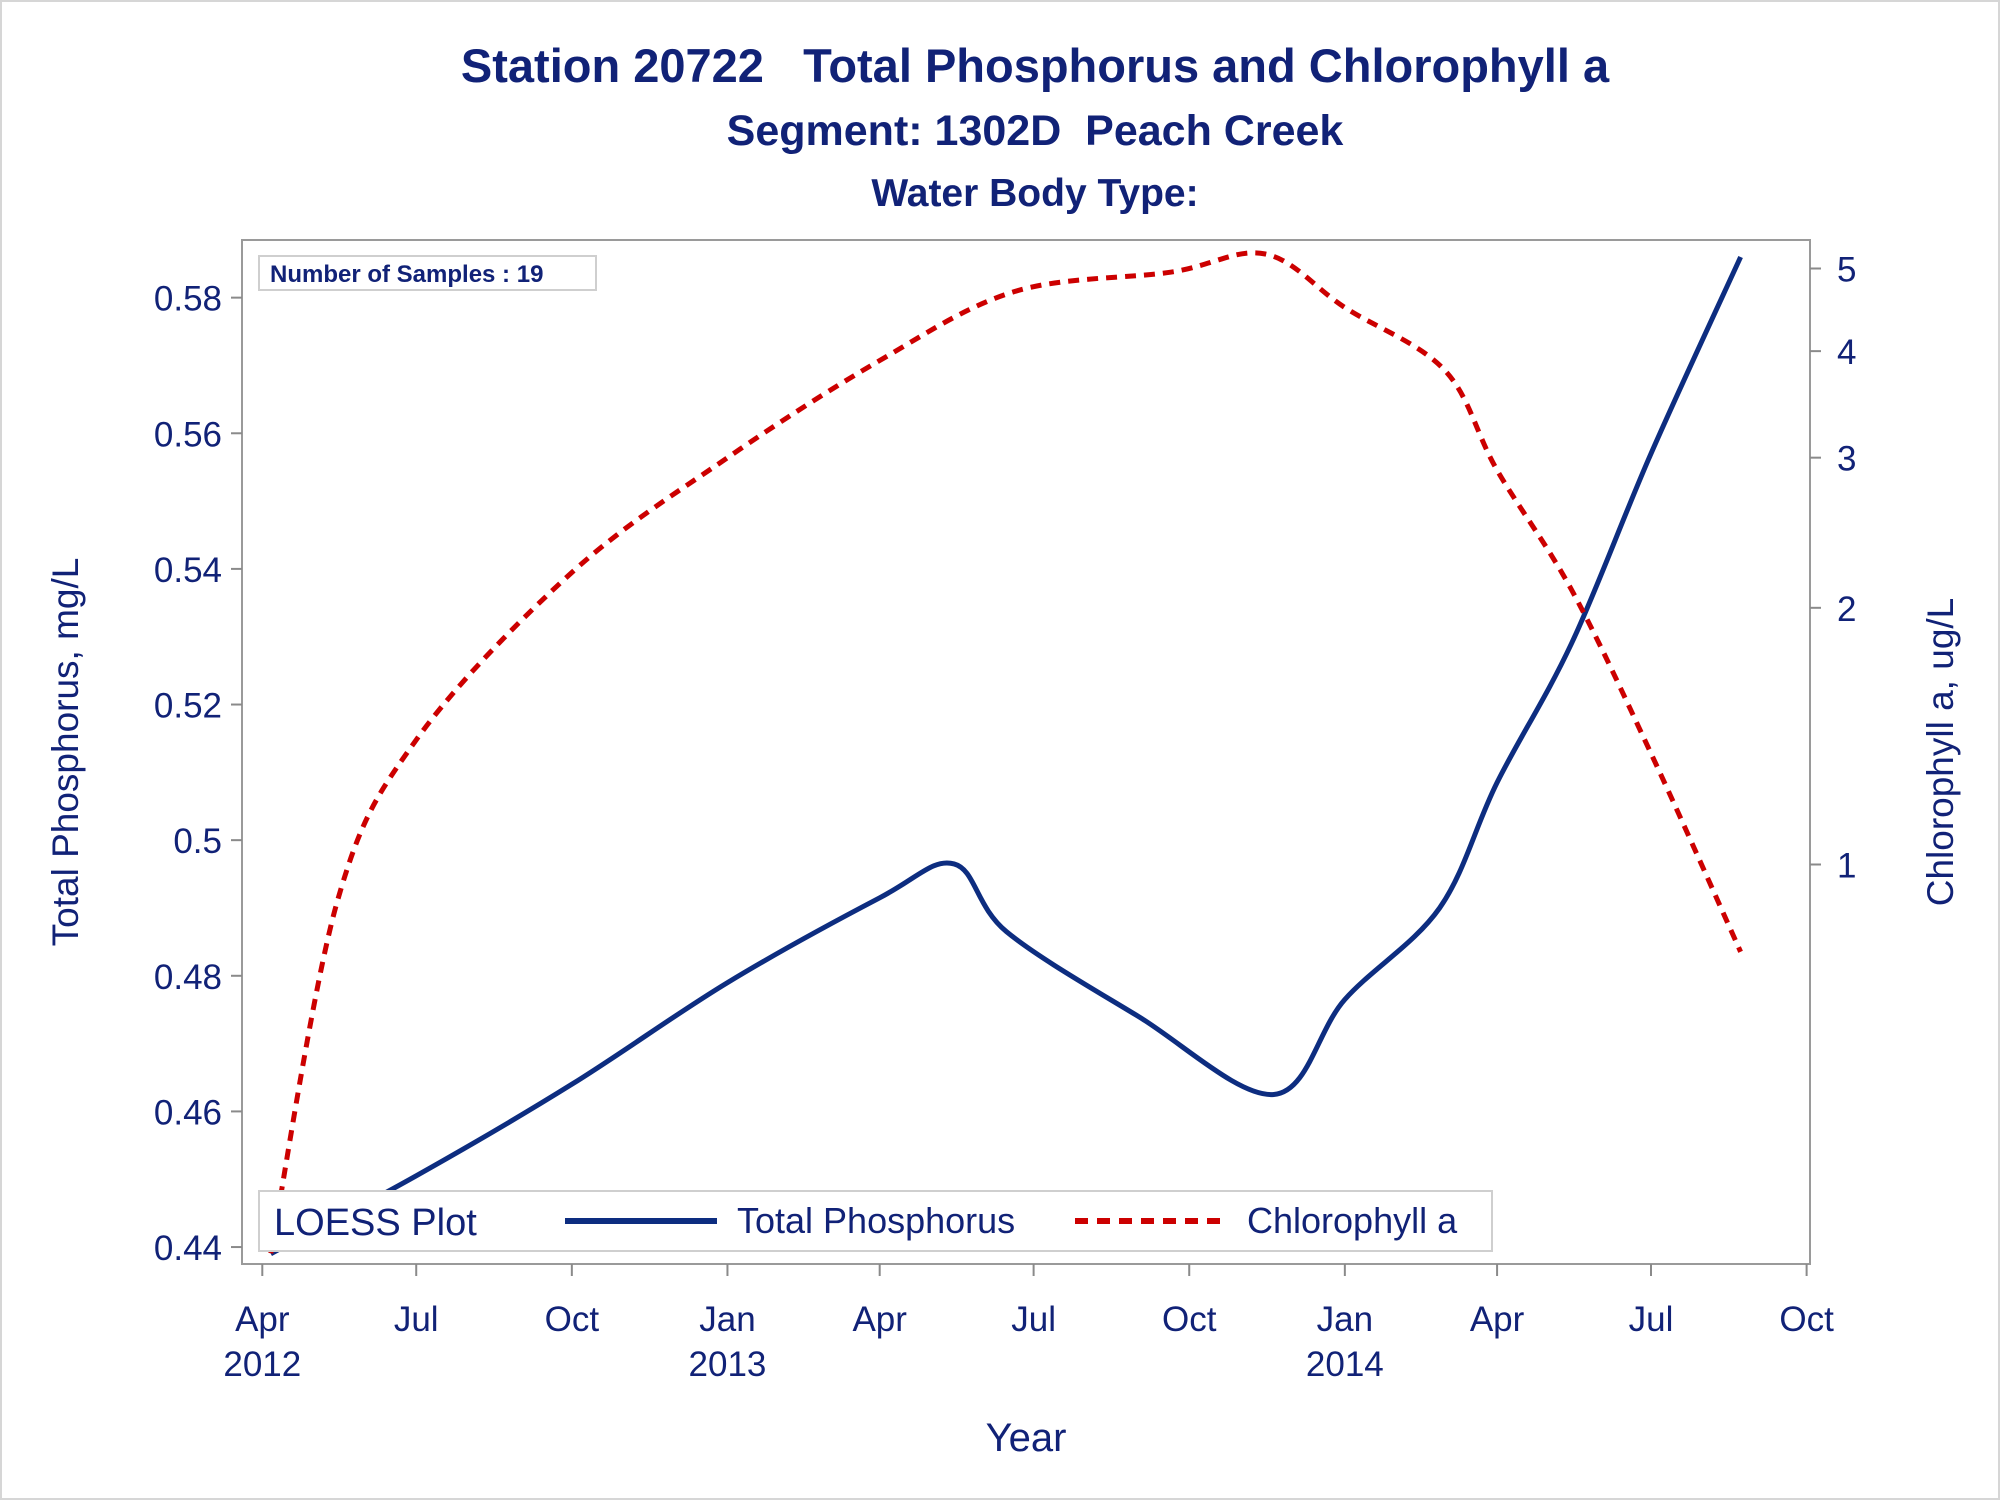 Image resolution: width=2000 pixels, height=1500 pixels. What do you see at coordinates (1345, 1342) in the screenshot?
I see `x-tick-label: Jan 2014` at bounding box center [1345, 1342].